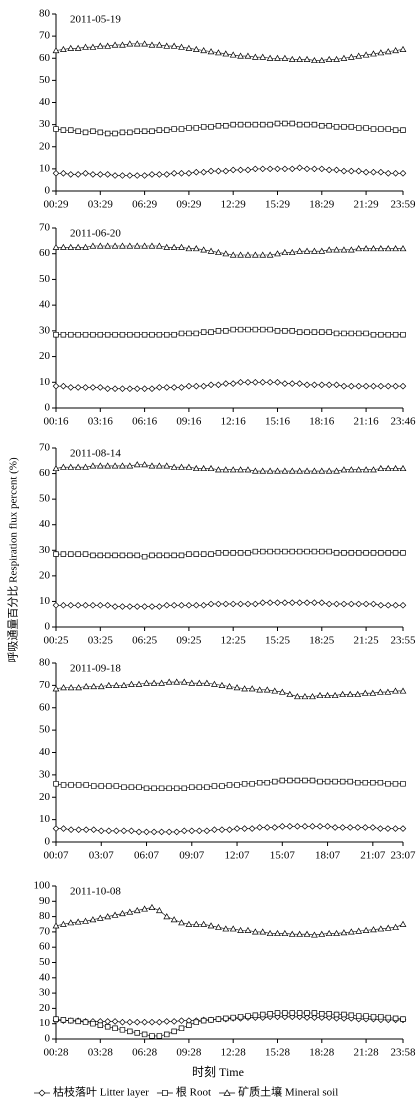  What do you see at coordinates (102, 856) in the screenshot?
I see `x-tick-label: 03:07` at bounding box center [102, 856].